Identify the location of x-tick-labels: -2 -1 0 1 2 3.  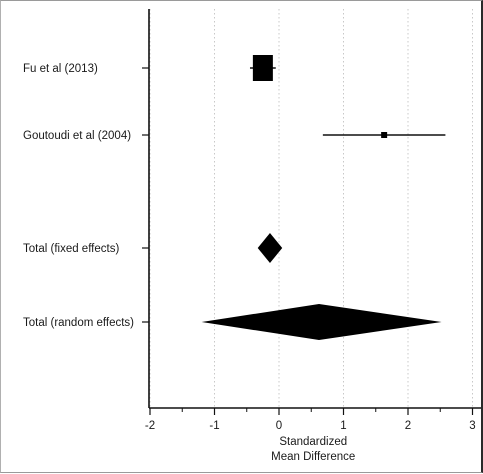
(310, 426).